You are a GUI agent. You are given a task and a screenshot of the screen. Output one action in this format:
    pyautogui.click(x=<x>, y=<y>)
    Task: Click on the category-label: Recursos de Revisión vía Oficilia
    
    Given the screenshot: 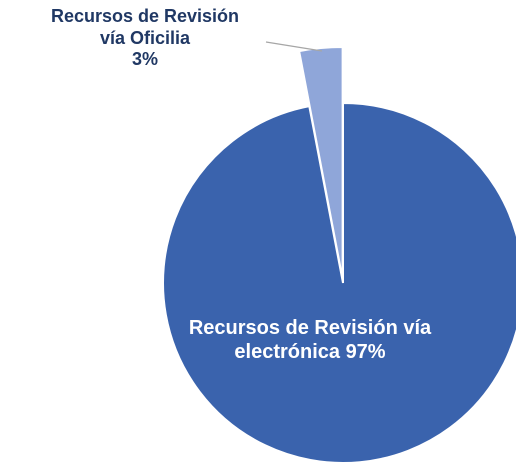 What is the action you would take?
    pyautogui.click(x=145, y=27)
    